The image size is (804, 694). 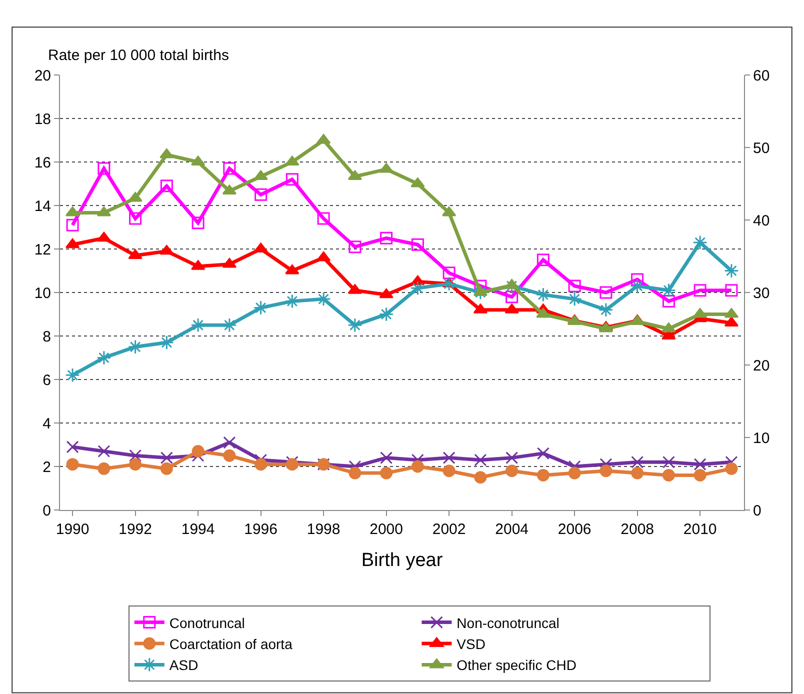 What do you see at coordinates (449, 529) in the screenshot?
I see `x-tick-label: 2002` at bounding box center [449, 529].